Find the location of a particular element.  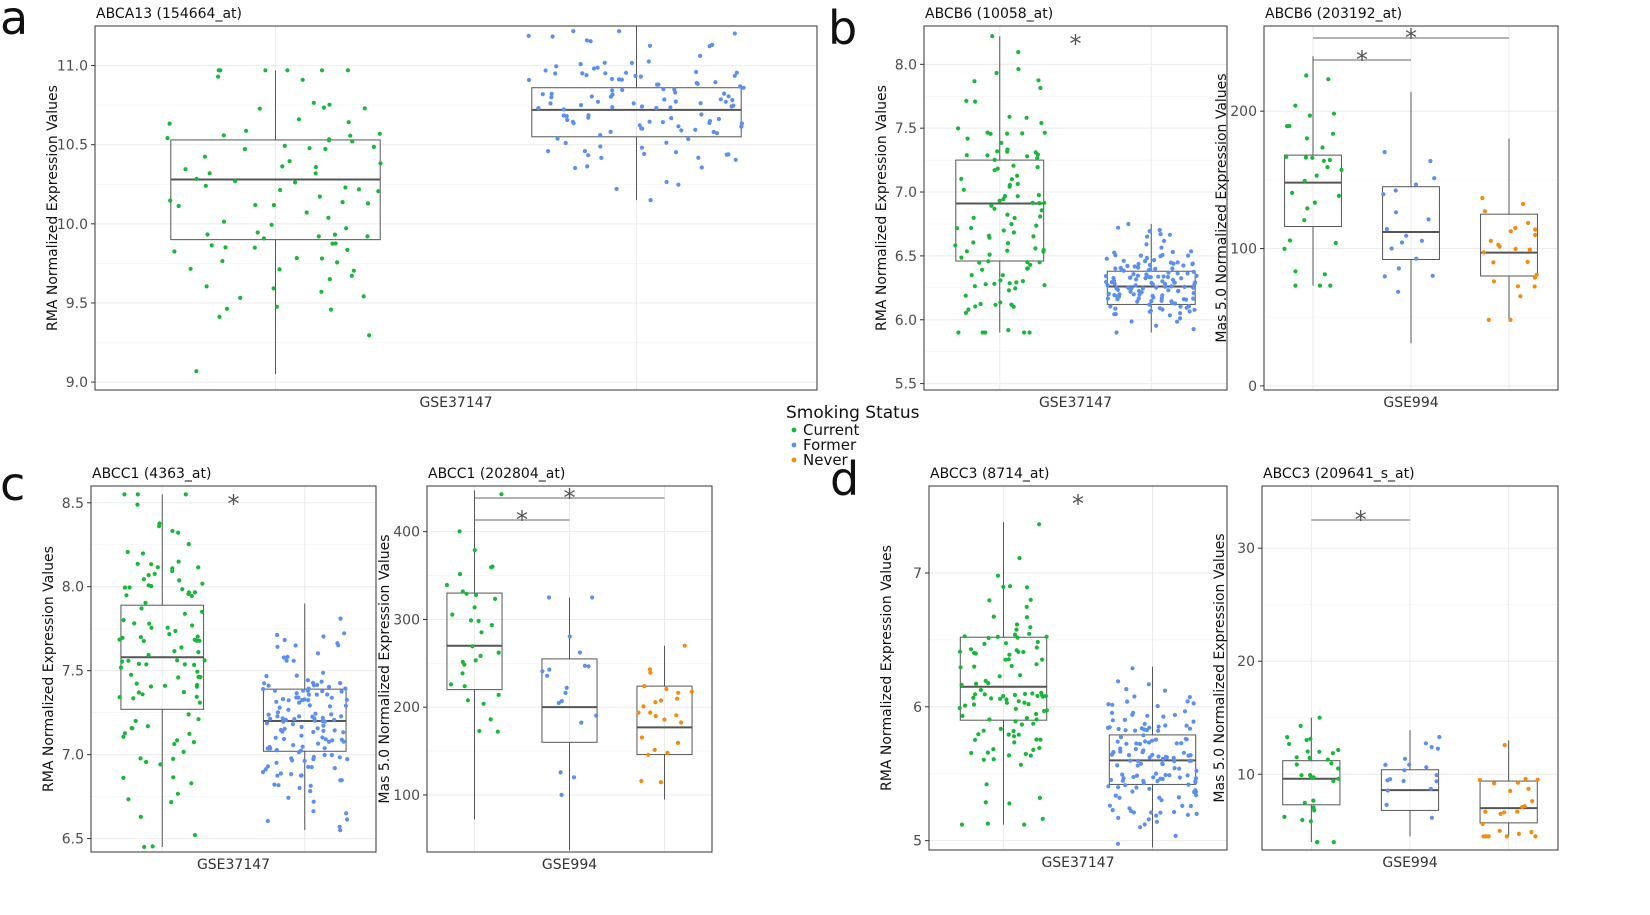

chart-title: ABCC3 (209641_s_at) is located at coordinates (1339, 474).